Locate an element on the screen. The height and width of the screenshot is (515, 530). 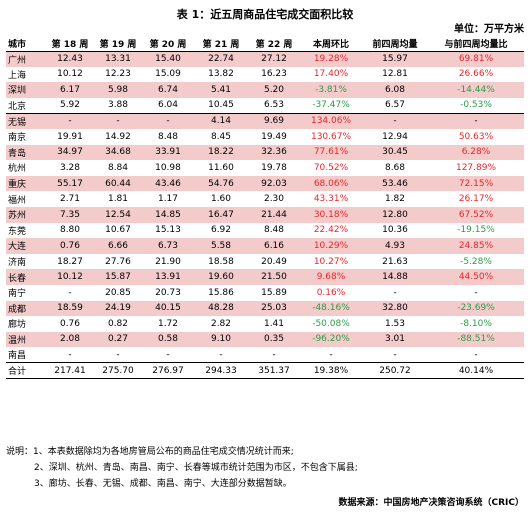
cell-w22: 8.48 is located at coordinates (274, 230).